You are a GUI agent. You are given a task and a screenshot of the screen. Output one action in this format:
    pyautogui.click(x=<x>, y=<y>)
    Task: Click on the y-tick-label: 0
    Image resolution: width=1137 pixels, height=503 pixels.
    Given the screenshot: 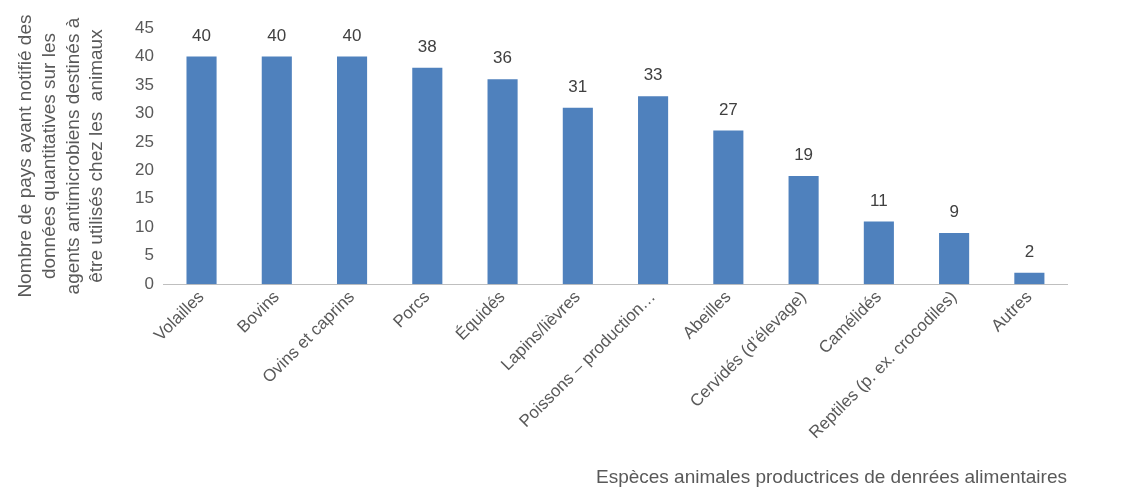 What is the action you would take?
    pyautogui.click(x=149, y=283)
    